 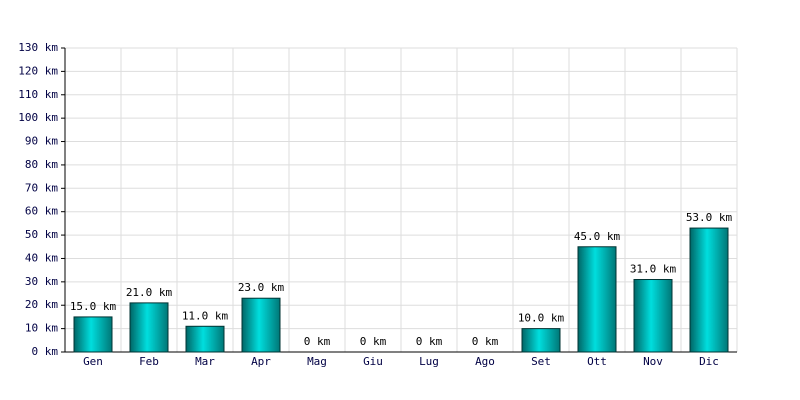 I want to click on y-tick-label: 0 km, so click(x=45, y=351).